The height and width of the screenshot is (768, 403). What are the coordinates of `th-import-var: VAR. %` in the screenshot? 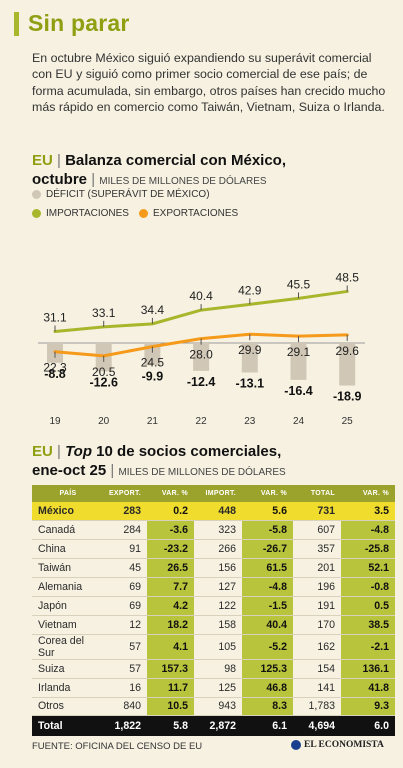 It's located at (267, 493).